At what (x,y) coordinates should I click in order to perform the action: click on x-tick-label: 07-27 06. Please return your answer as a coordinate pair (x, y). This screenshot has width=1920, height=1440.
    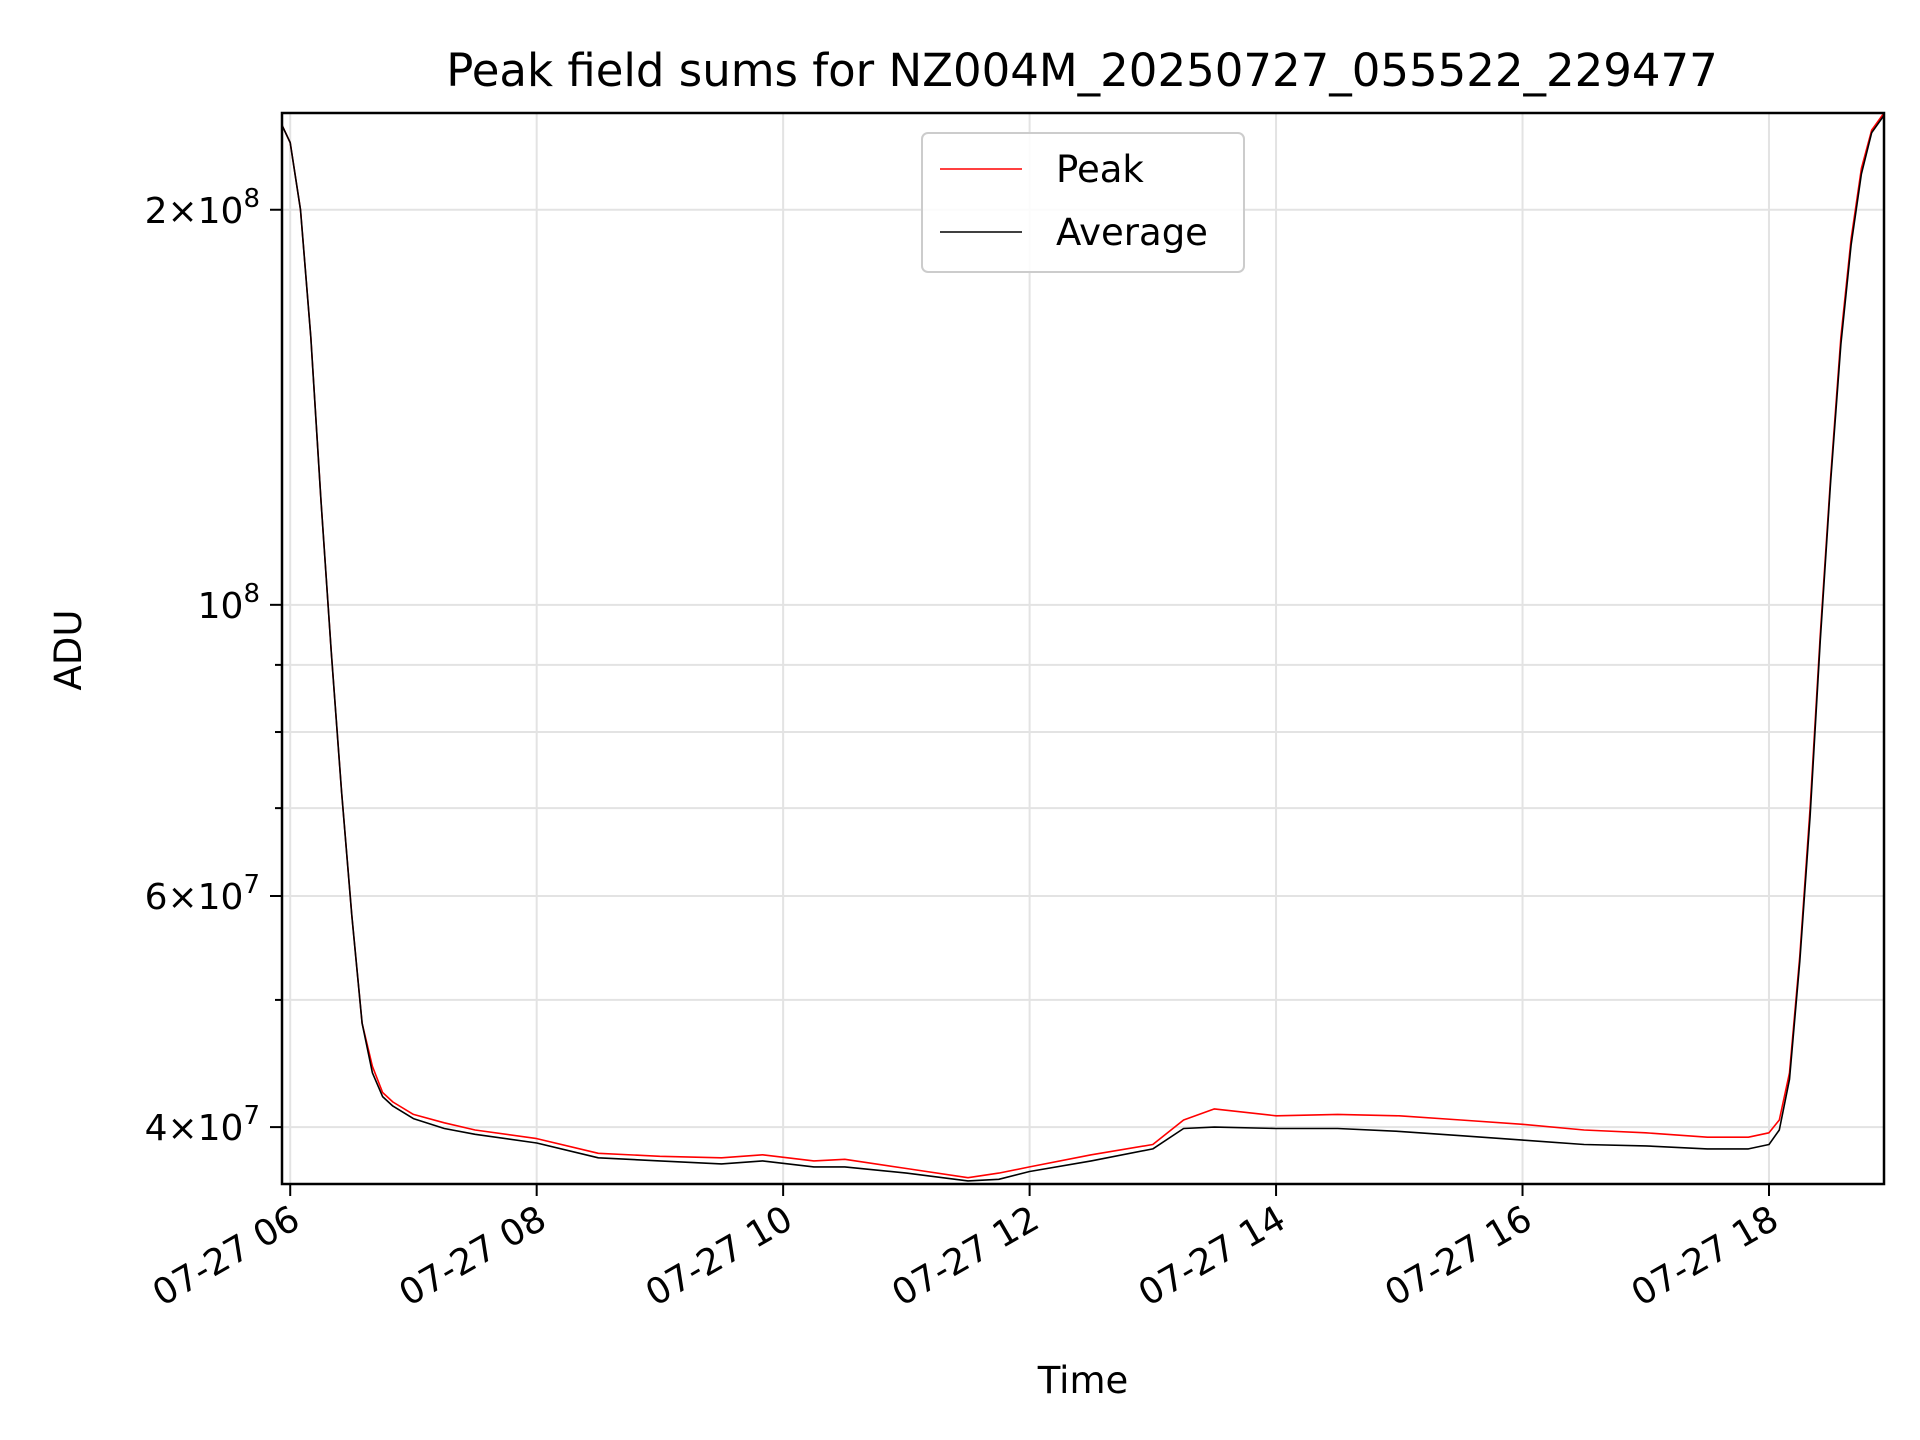
    Looking at the image, I should click on (226, 1256).